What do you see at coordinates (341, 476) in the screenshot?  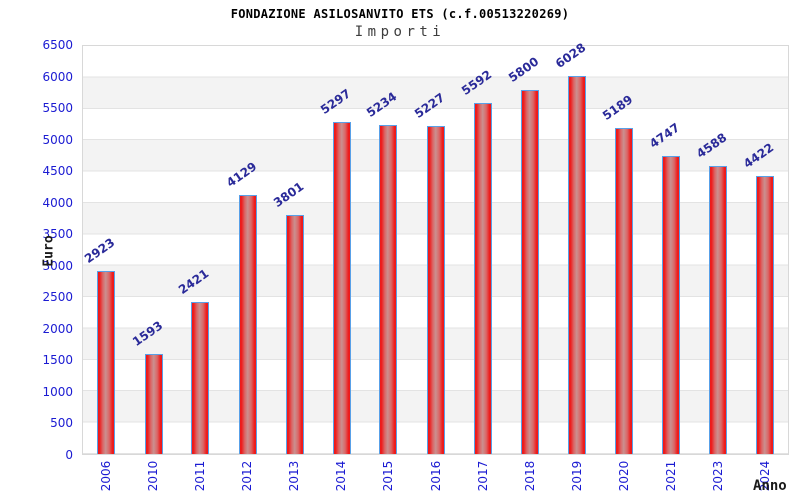 I see `x-tick-label: 2014` at bounding box center [341, 476].